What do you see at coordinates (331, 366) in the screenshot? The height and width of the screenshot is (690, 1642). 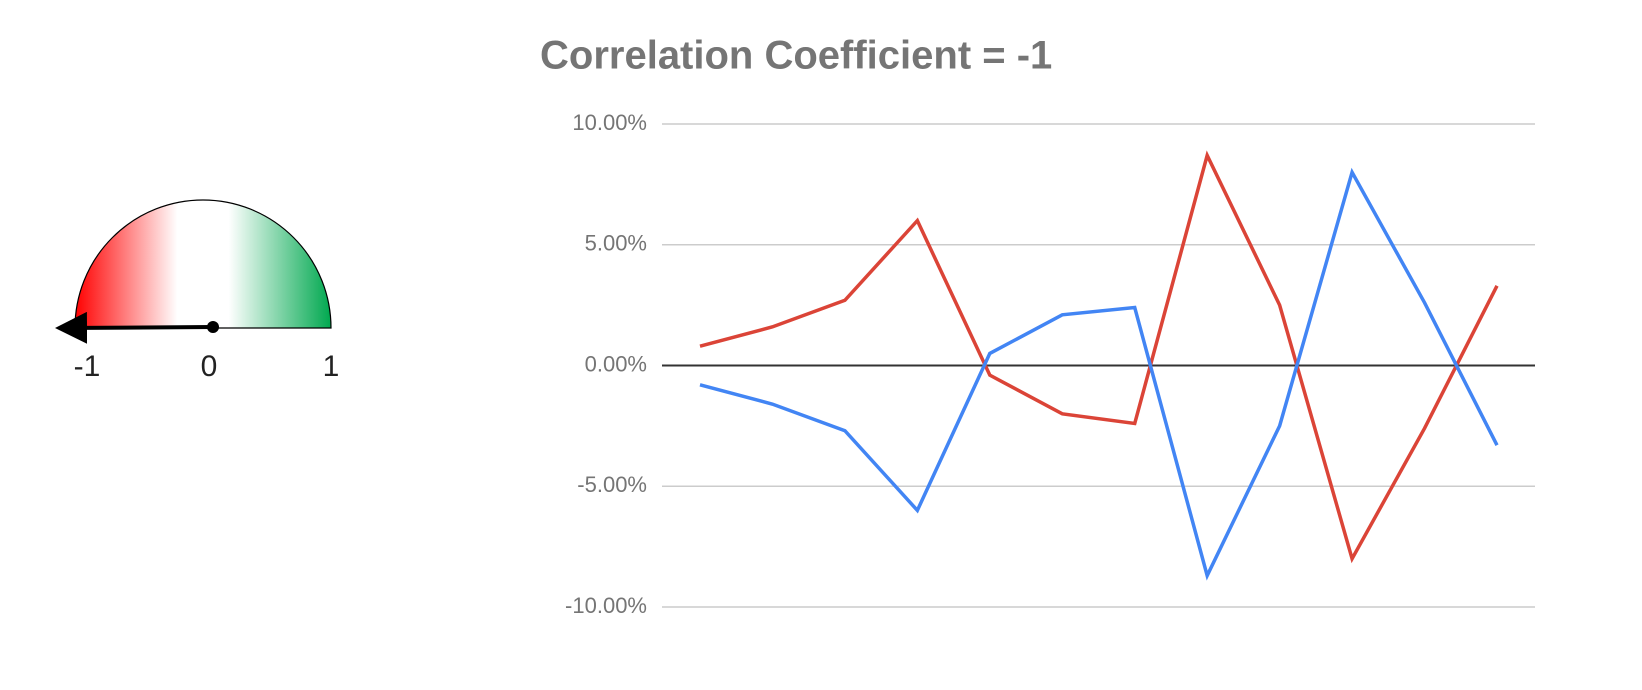 I see `gauge-tick-label: 1` at bounding box center [331, 366].